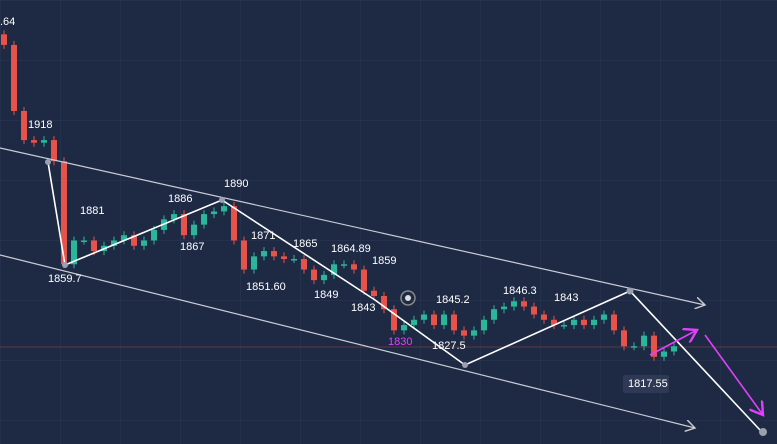 The height and width of the screenshot is (444, 777). I want to click on marker, so click(408, 298).